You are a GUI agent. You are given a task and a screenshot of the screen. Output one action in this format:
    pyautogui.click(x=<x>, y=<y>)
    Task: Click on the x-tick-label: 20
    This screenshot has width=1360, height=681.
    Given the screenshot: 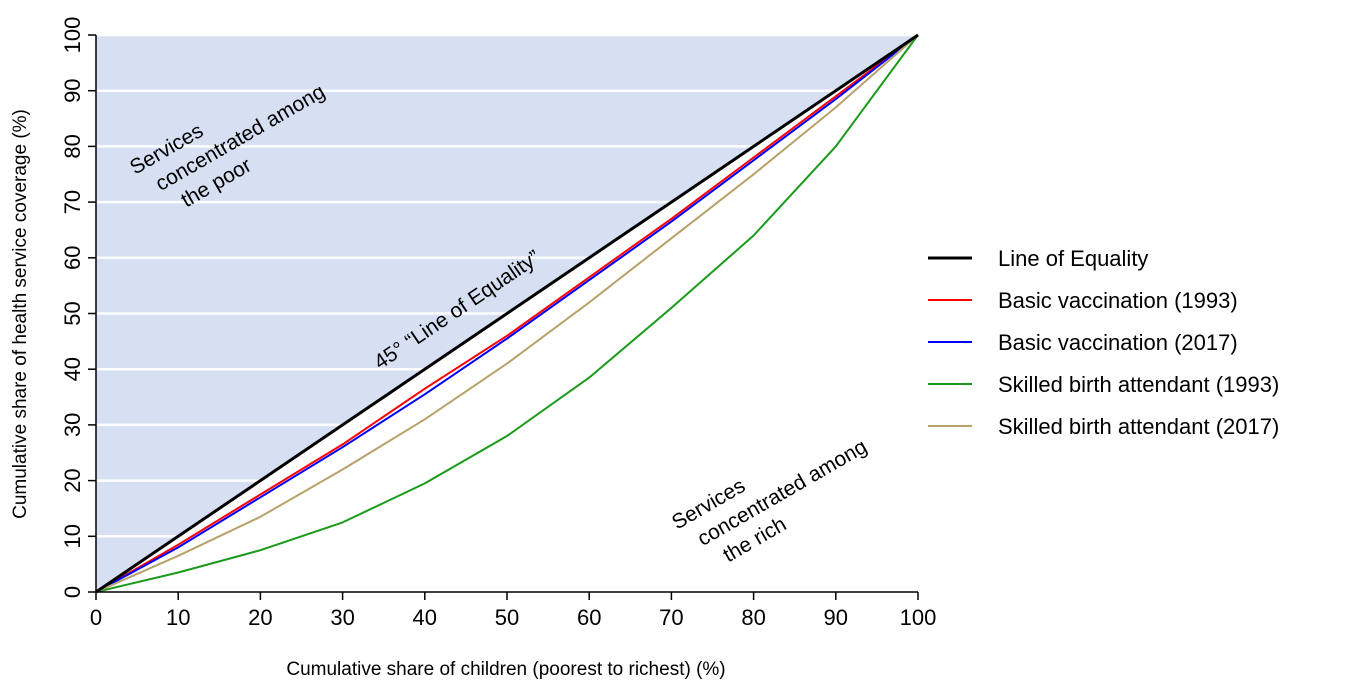 What is the action you would take?
    pyautogui.click(x=260, y=617)
    